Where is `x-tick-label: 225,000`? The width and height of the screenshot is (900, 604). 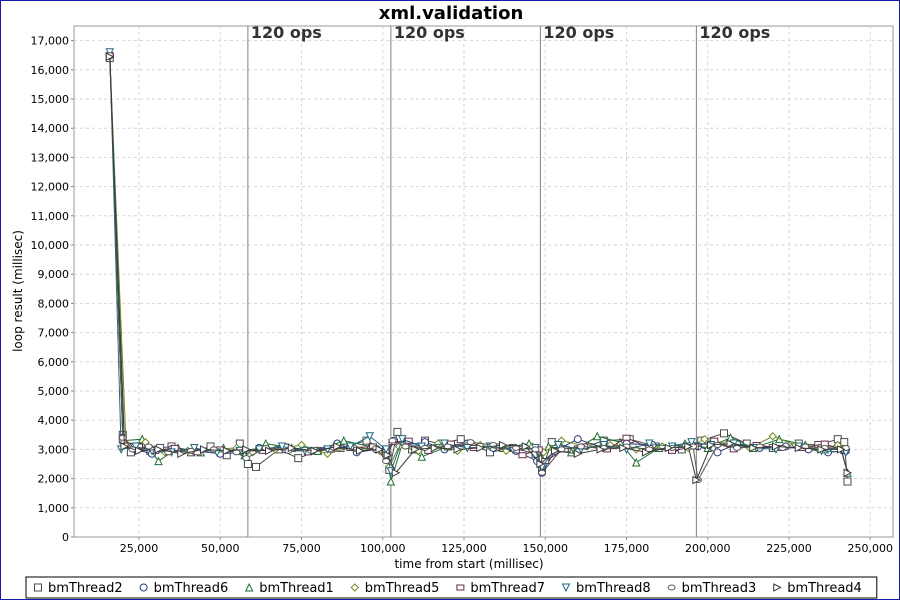
x-tick-label: 225,000 is located at coordinates (789, 548).